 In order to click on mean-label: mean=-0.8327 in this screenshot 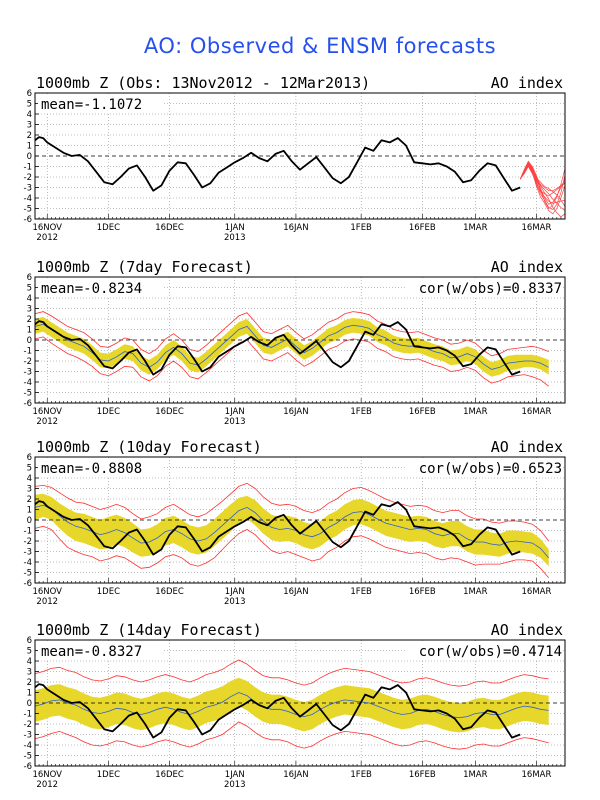, I will do `click(91, 652)`.